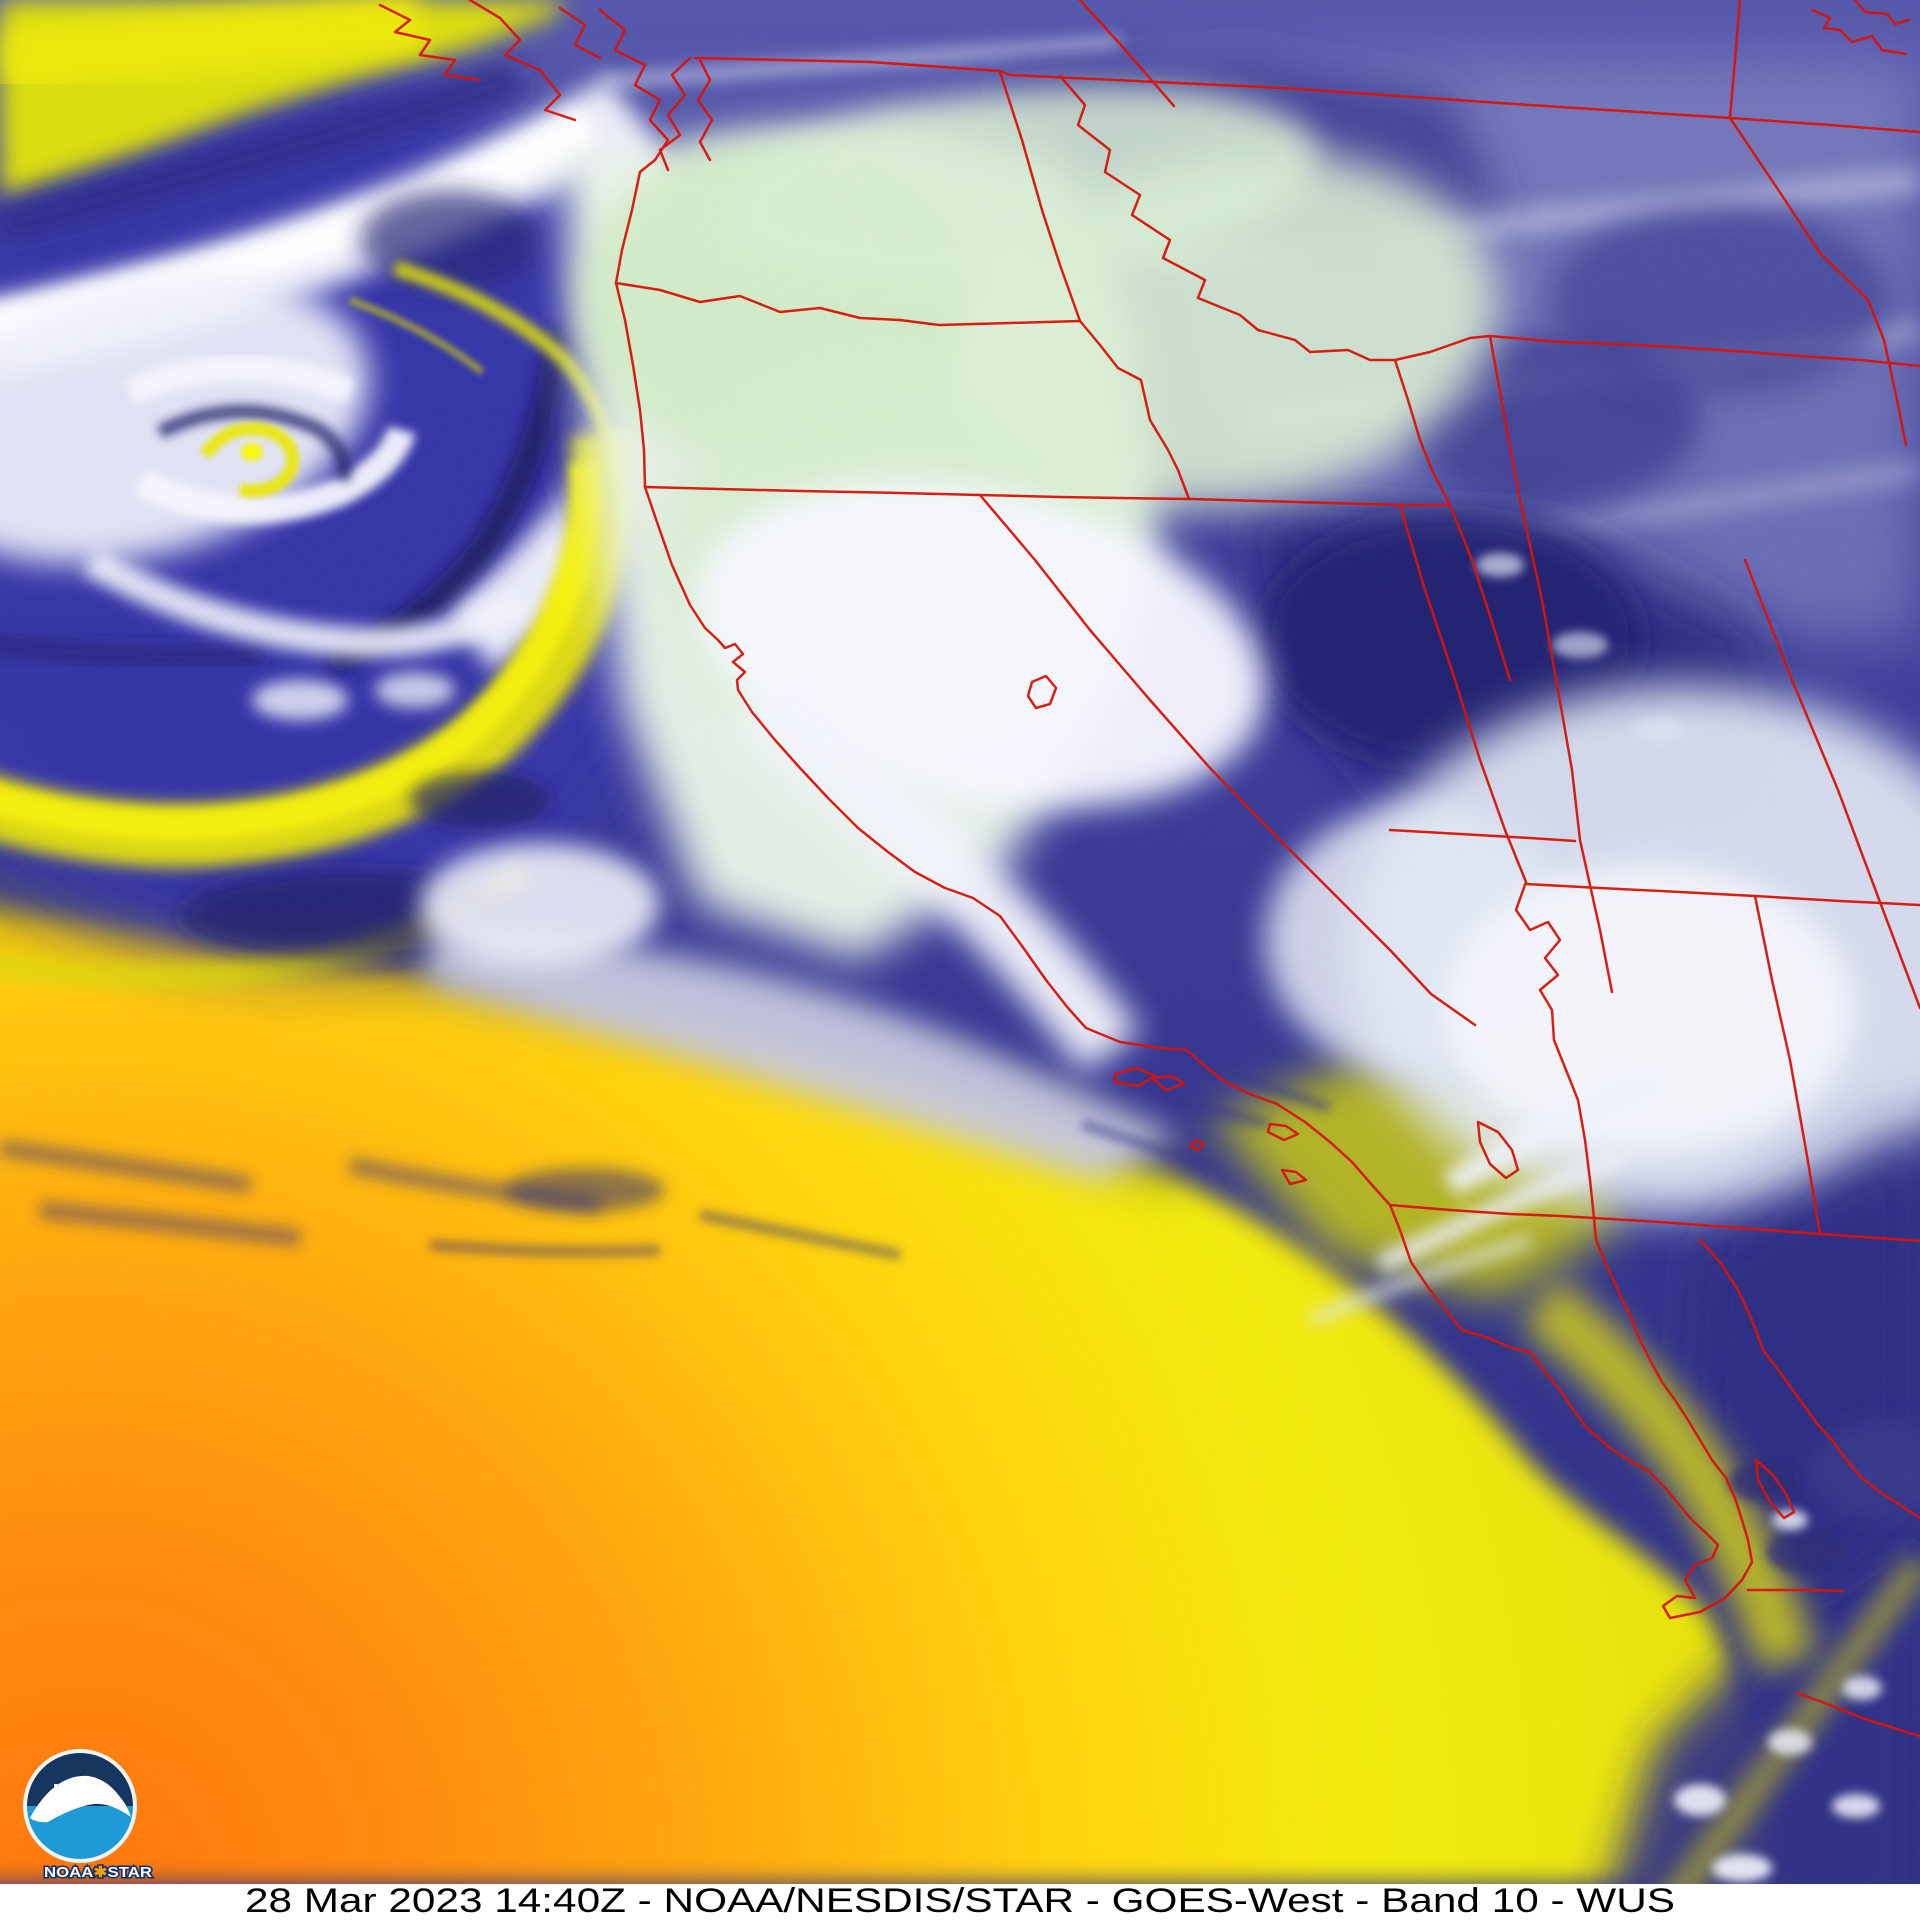 The width and height of the screenshot is (1920, 1920). I want to click on border-id-wy, so click(1452, 520).